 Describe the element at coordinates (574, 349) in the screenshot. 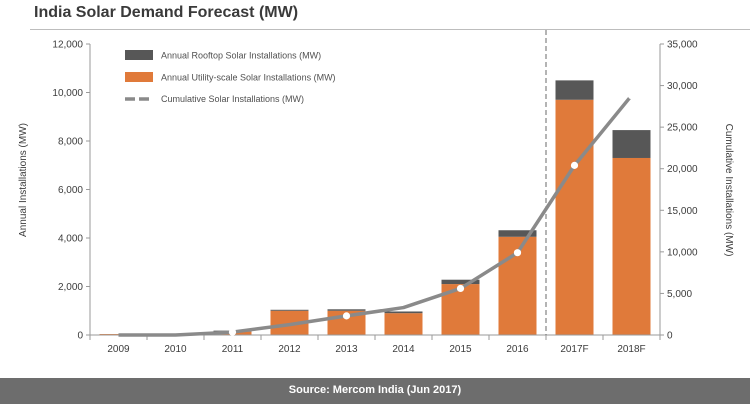

I see `x-tick-label: 2017F` at that location.